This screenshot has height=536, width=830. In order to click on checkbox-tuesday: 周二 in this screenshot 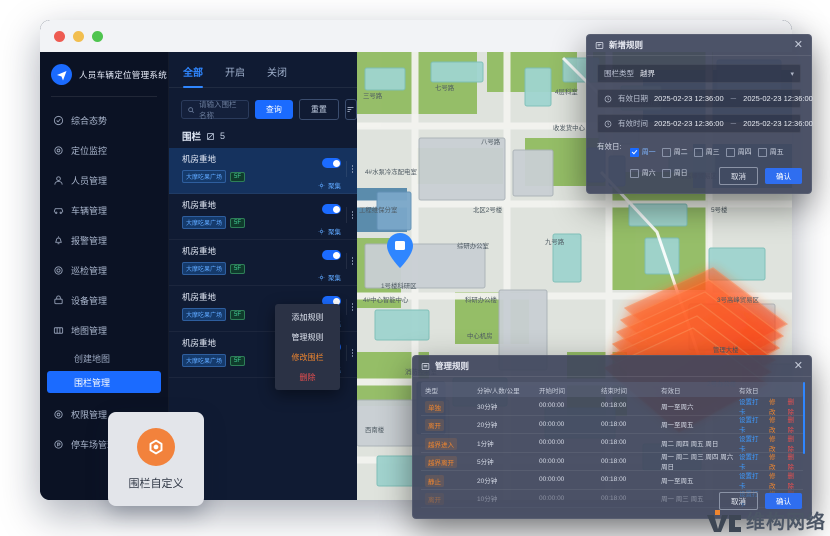, I will do `click(674, 152)`.